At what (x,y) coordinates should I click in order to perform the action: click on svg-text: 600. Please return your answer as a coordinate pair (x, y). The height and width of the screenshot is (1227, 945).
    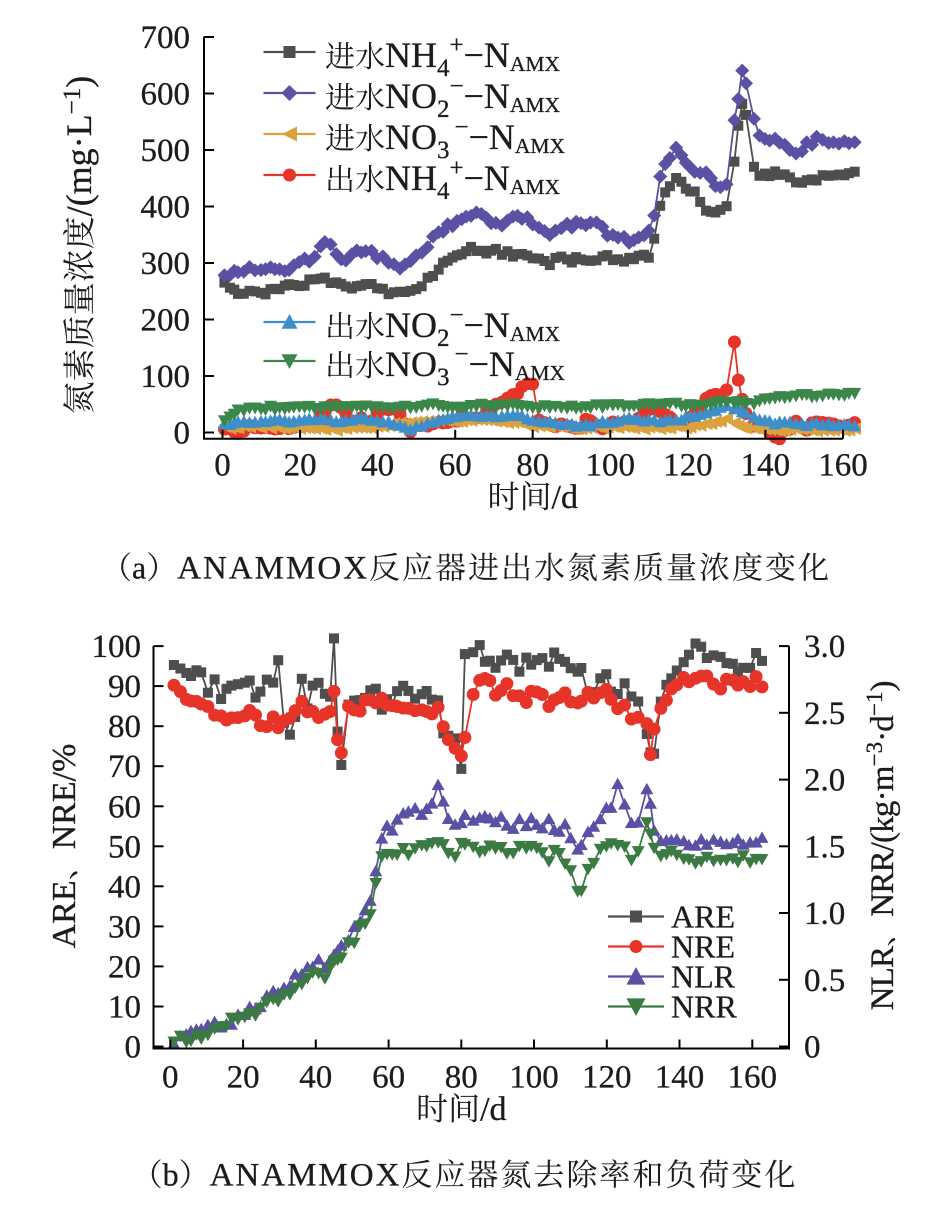
    Looking at the image, I should click on (166, 95).